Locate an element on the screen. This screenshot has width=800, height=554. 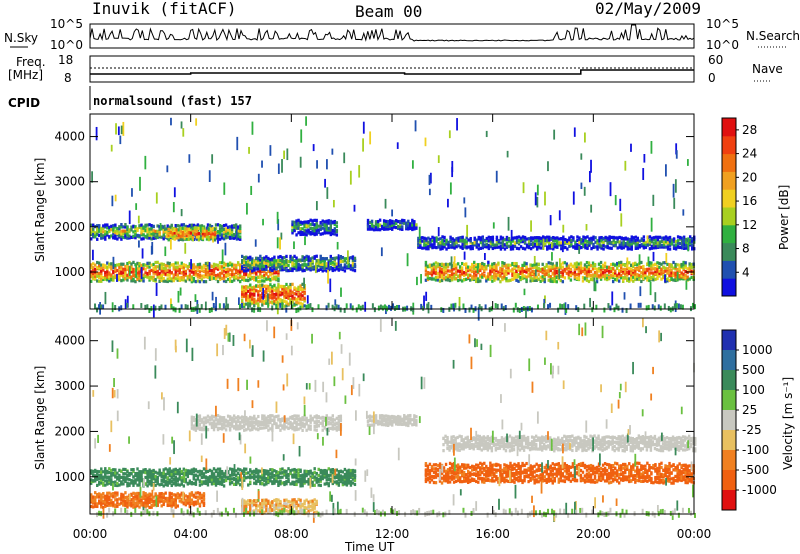
power-colorbar-swatch is located at coordinates (729, 145).